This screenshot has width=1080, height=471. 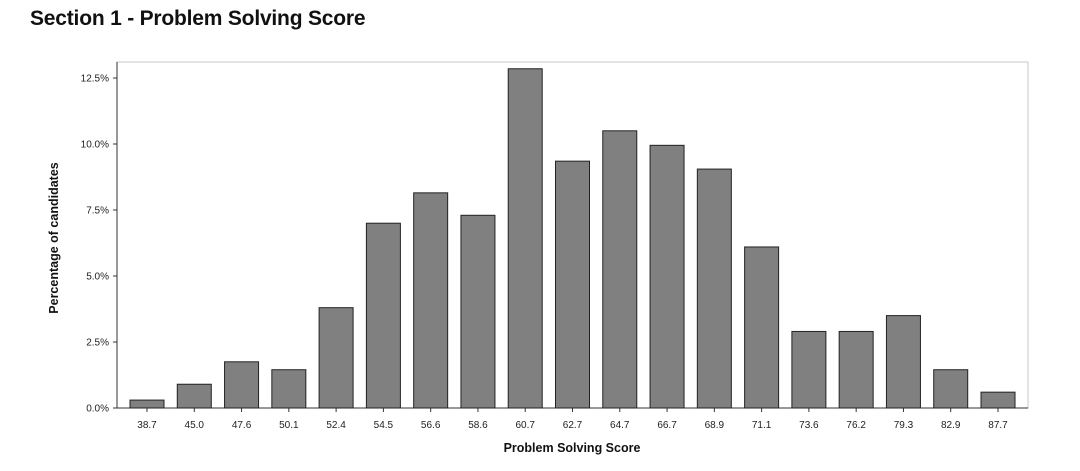 I want to click on y-tick-label: 10.0%, so click(x=95, y=145).